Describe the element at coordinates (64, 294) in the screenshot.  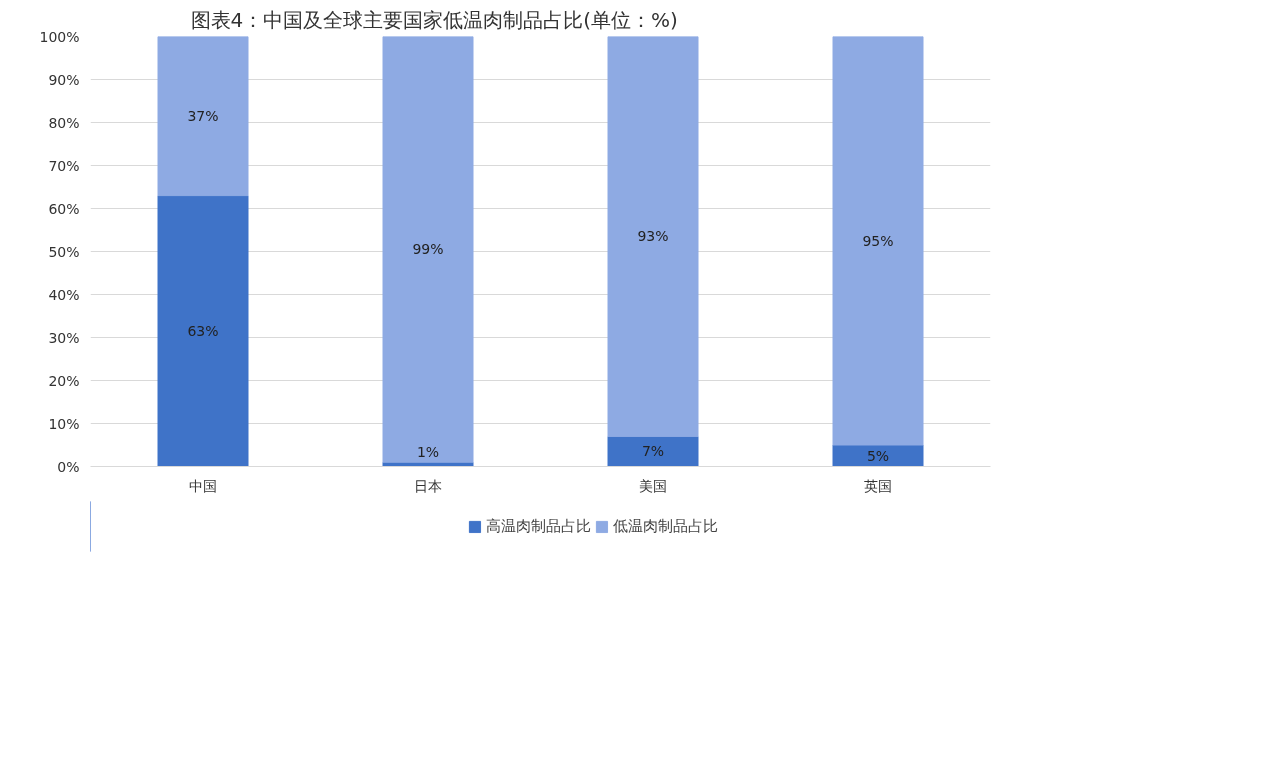
I see `y-tick-label: 40%` at that location.